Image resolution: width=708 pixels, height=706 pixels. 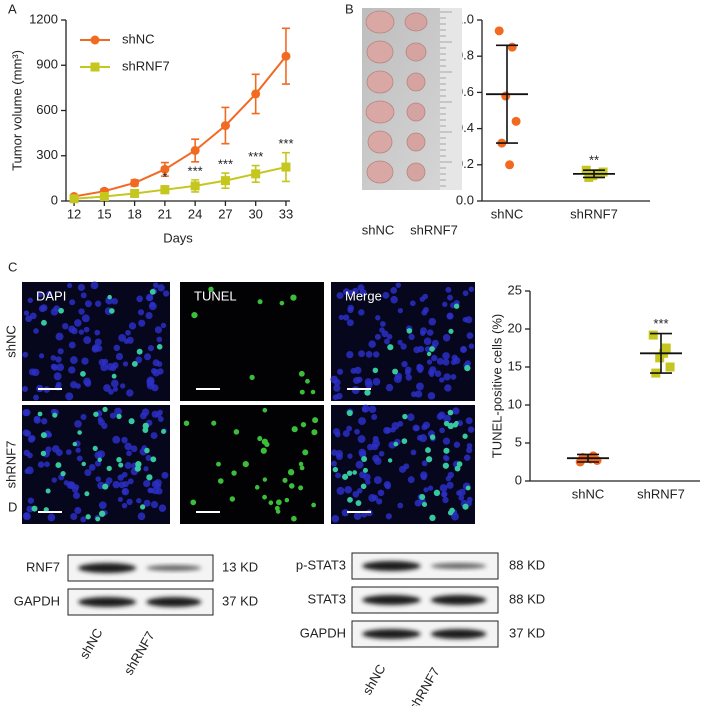 What do you see at coordinates (12, 8) in the screenshot?
I see `panel-label: A` at bounding box center [12, 8].